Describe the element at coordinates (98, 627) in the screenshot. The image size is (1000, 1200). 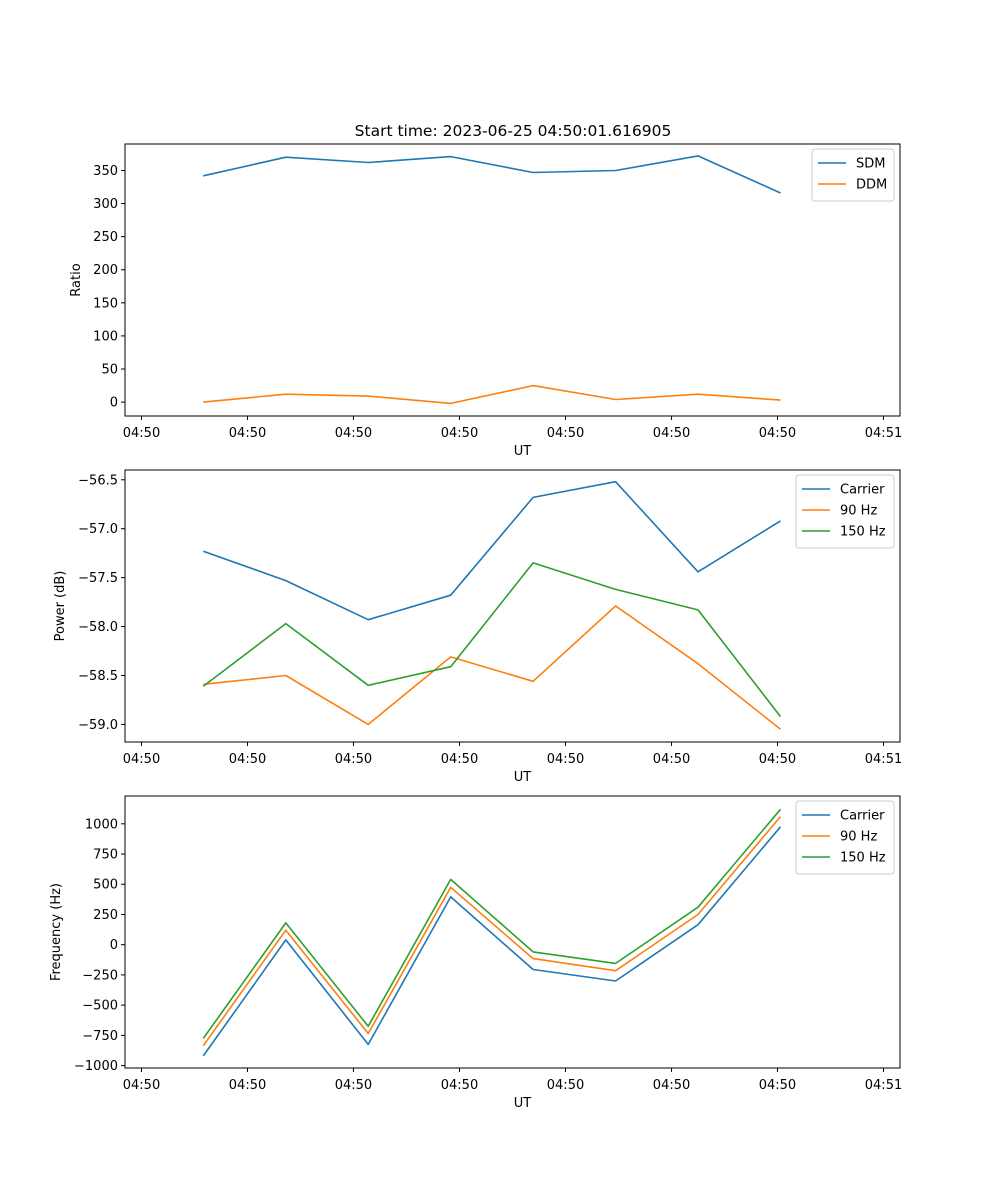
I see `y-tick-label: −58.0` at that location.